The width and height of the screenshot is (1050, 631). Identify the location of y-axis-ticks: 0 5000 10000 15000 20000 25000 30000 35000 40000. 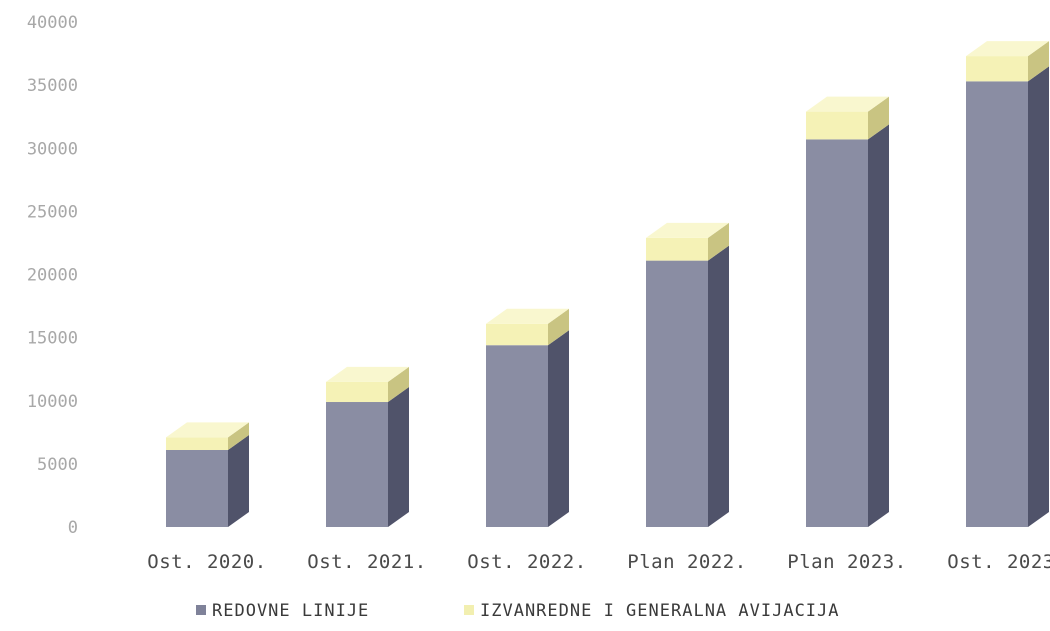
(52, 275).